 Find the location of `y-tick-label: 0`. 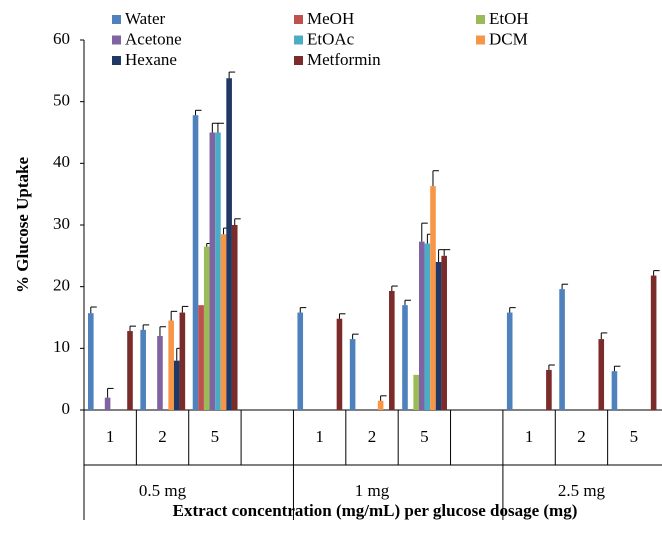

y-tick-label: 0 is located at coordinates (66, 408).